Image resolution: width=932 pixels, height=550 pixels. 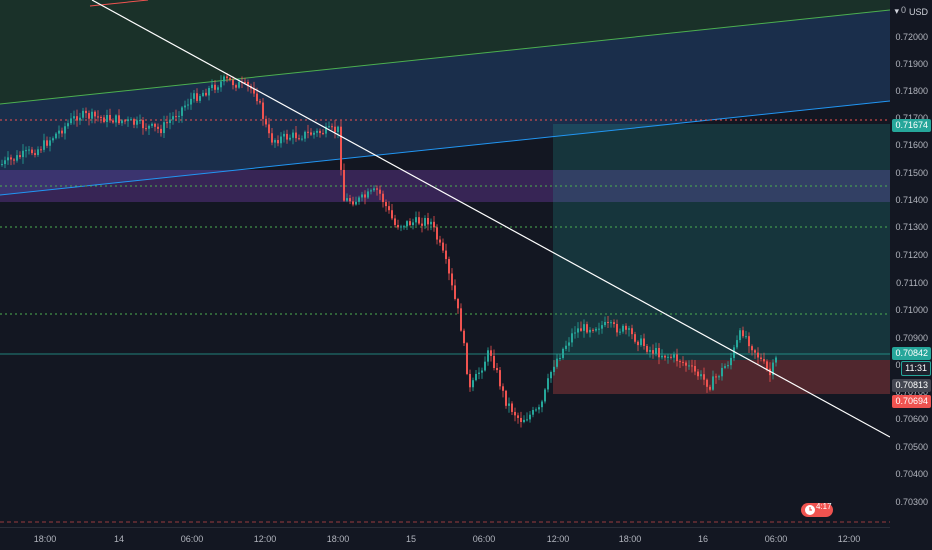 What do you see at coordinates (911, 502) in the screenshot?
I see `price-tick-label: 0.70300` at bounding box center [911, 502].